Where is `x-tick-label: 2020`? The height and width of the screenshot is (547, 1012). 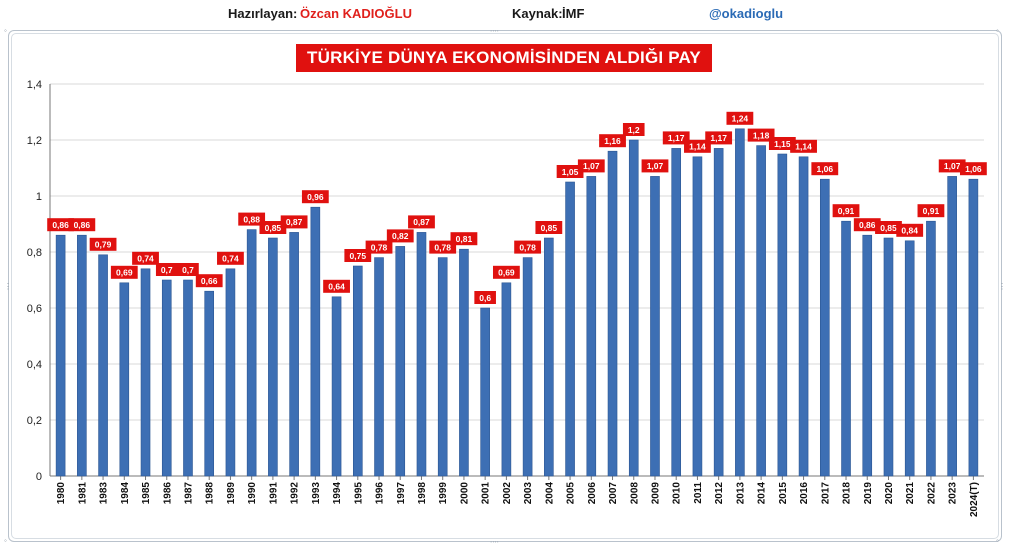
x-tick-label: 2020 is located at coordinates (889, 493).